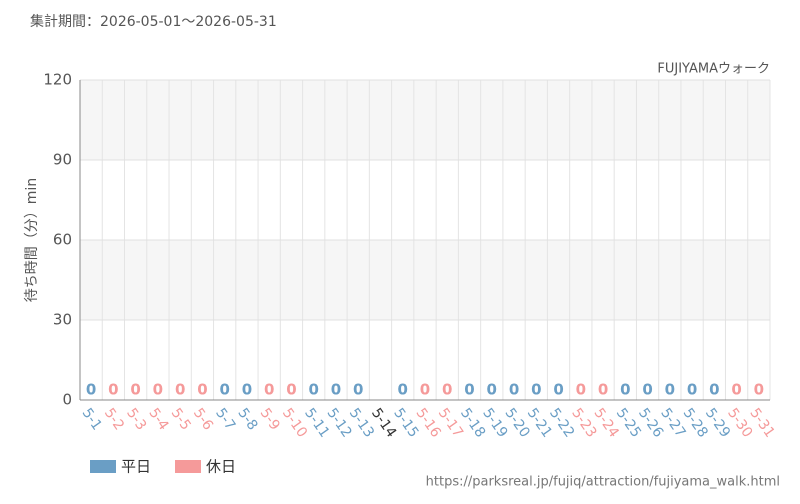 This screenshot has width=800, height=504. Describe the element at coordinates (62, 320) in the screenshot. I see `y-tick-label: 30` at that location.